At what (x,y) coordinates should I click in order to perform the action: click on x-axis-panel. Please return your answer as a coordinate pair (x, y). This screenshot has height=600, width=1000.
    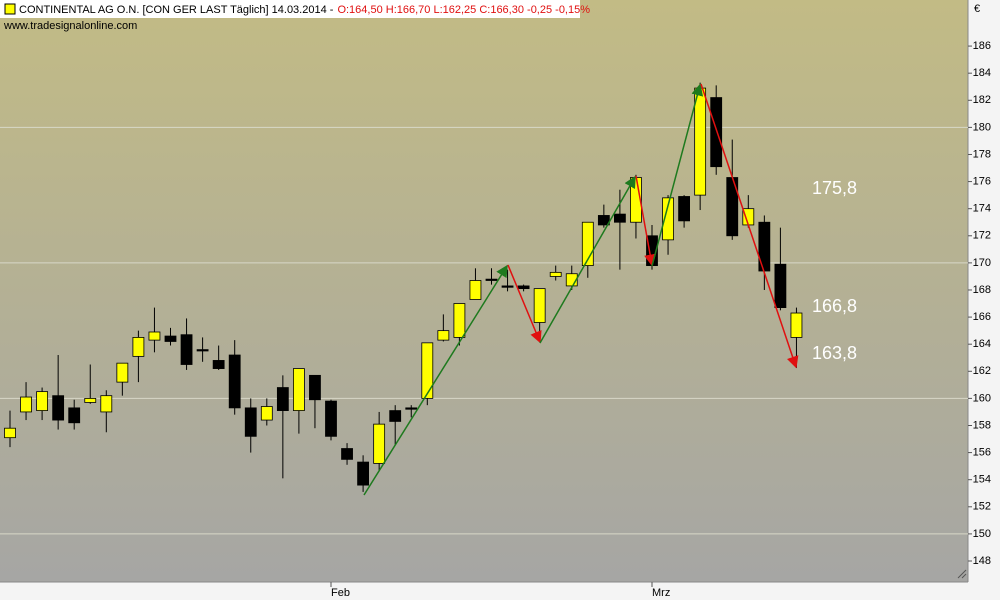
    Looking at the image, I should click on (484, 591).